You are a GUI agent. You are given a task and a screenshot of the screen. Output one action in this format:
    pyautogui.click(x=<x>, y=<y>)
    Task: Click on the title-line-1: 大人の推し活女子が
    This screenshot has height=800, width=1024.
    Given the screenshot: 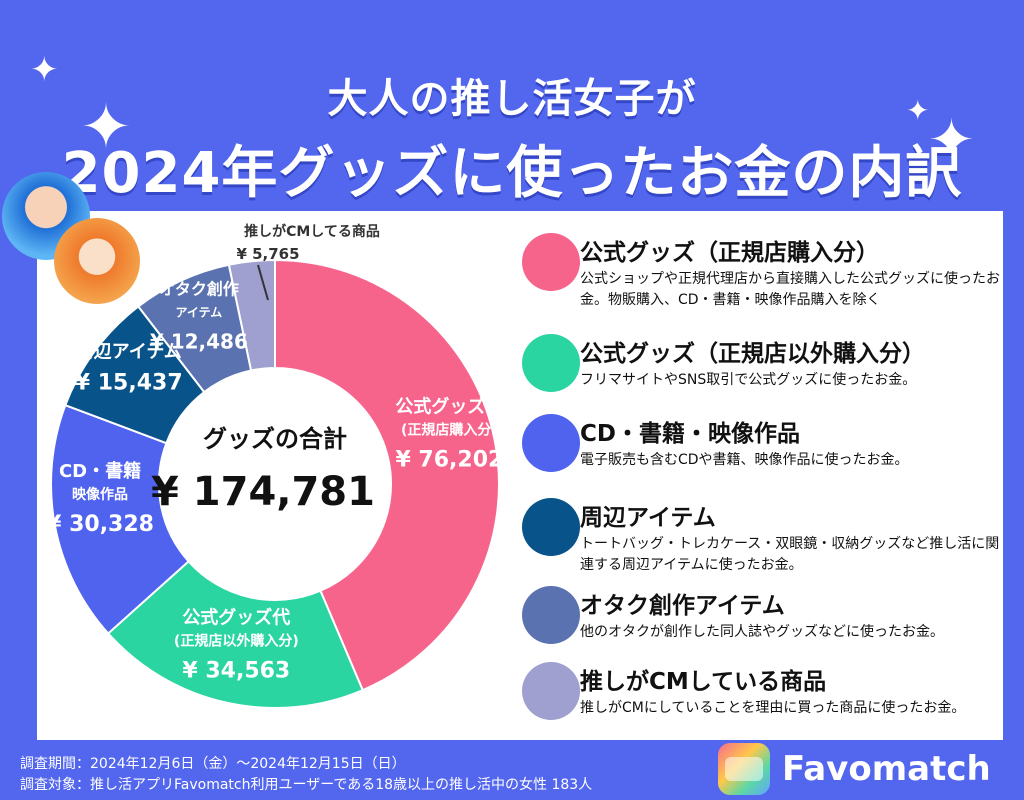 What is the action you would take?
    pyautogui.click(x=512, y=99)
    